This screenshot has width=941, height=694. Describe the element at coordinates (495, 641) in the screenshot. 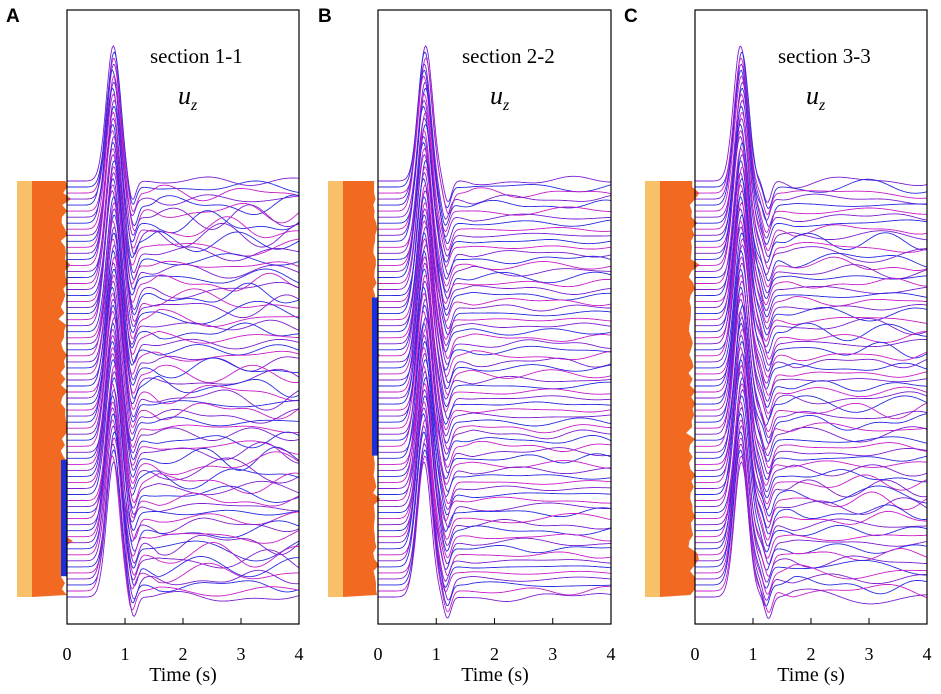

I see `x-axis-b: 0 1 2 3 4` at that location.